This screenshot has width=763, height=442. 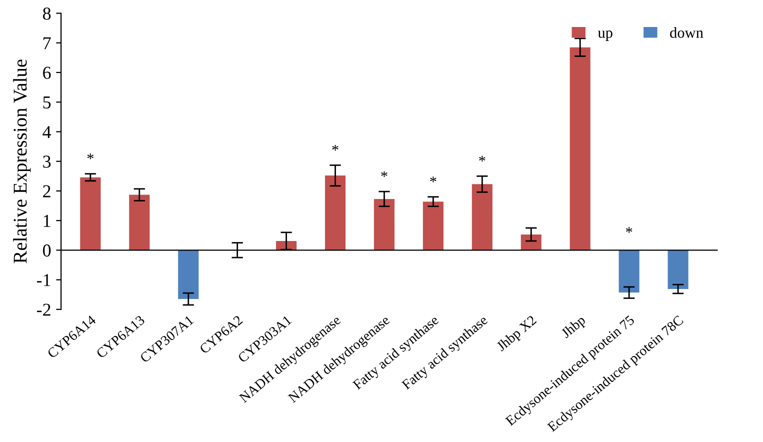 I want to click on y-axis-title: Relative Expression Value, so click(x=22, y=162).